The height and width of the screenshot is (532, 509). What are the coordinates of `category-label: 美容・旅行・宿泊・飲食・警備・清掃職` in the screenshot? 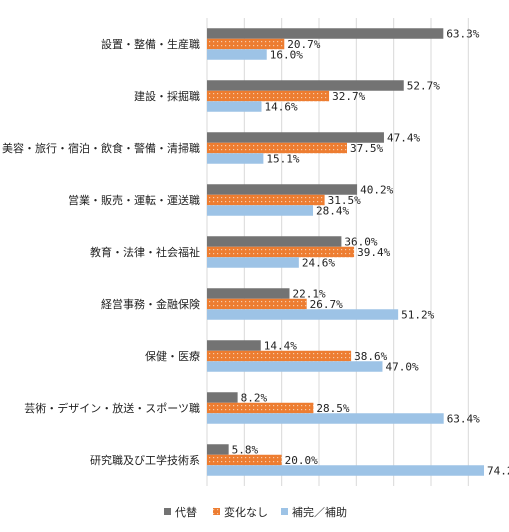 It's located at (101, 148).